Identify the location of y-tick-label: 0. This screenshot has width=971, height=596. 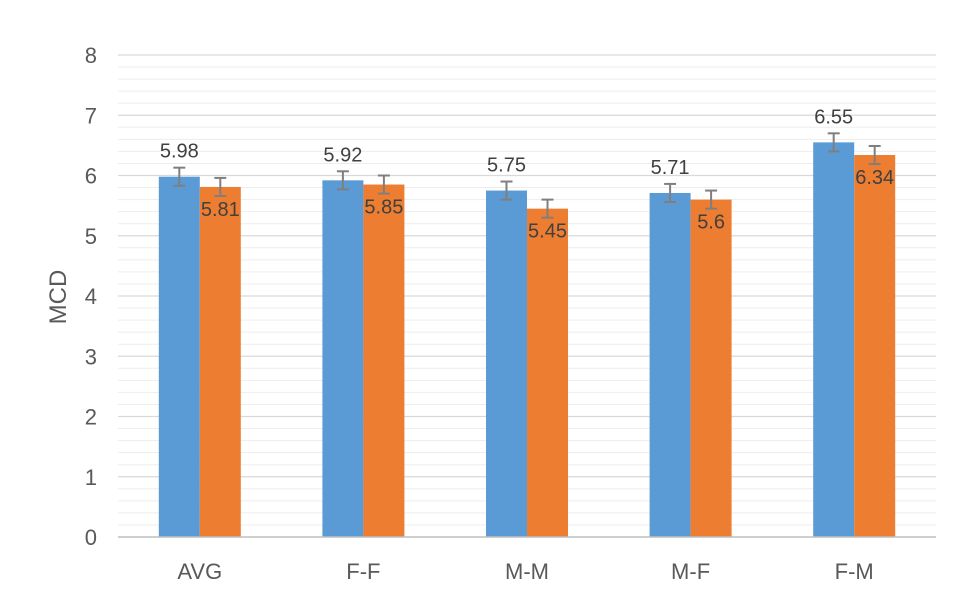
(91, 537).